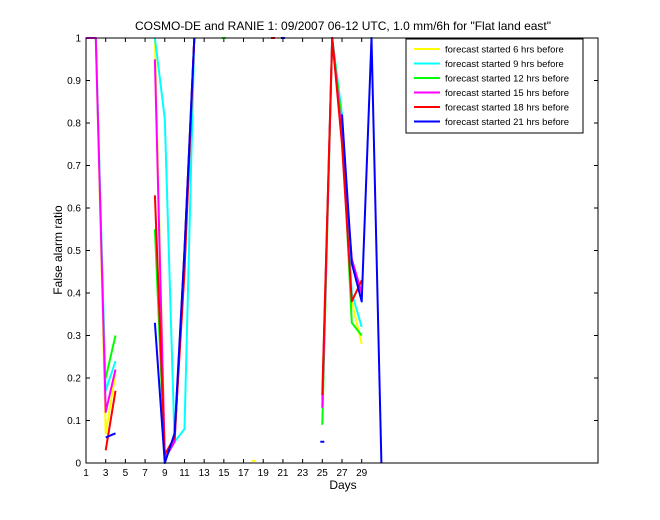 The width and height of the screenshot is (660, 520). What do you see at coordinates (507, 122) in the screenshot?
I see `legend-entry: forecast started 21 hrs before` at bounding box center [507, 122].